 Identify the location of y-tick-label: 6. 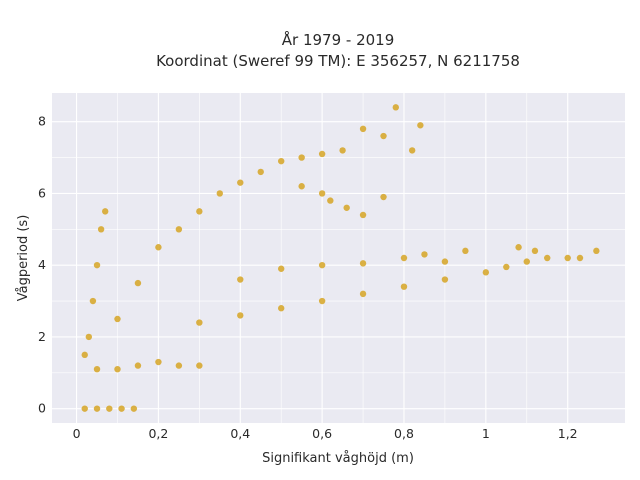
(42, 192).